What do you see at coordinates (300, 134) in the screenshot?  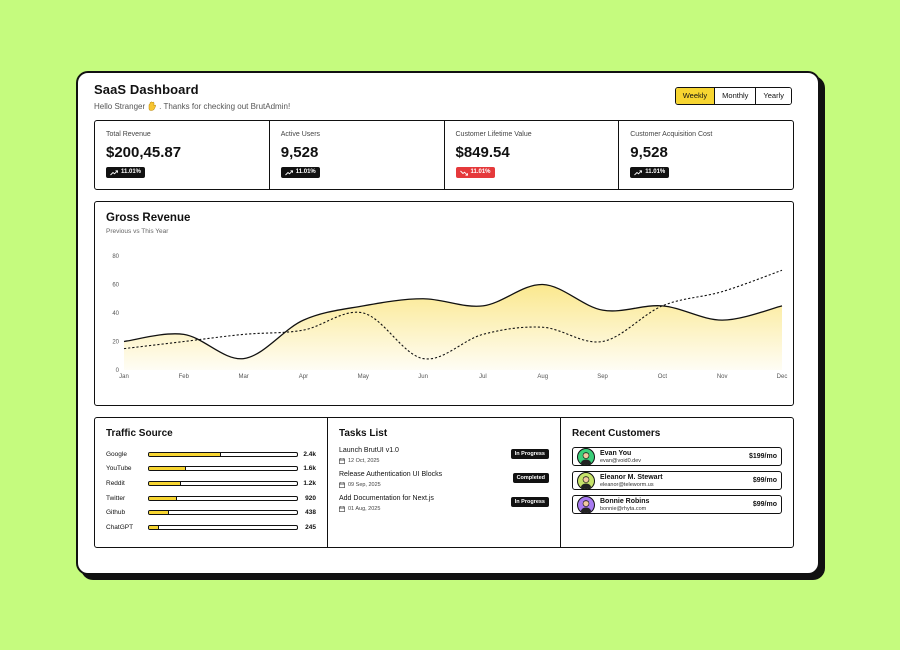 I see `stat-label: Active Users` at bounding box center [300, 134].